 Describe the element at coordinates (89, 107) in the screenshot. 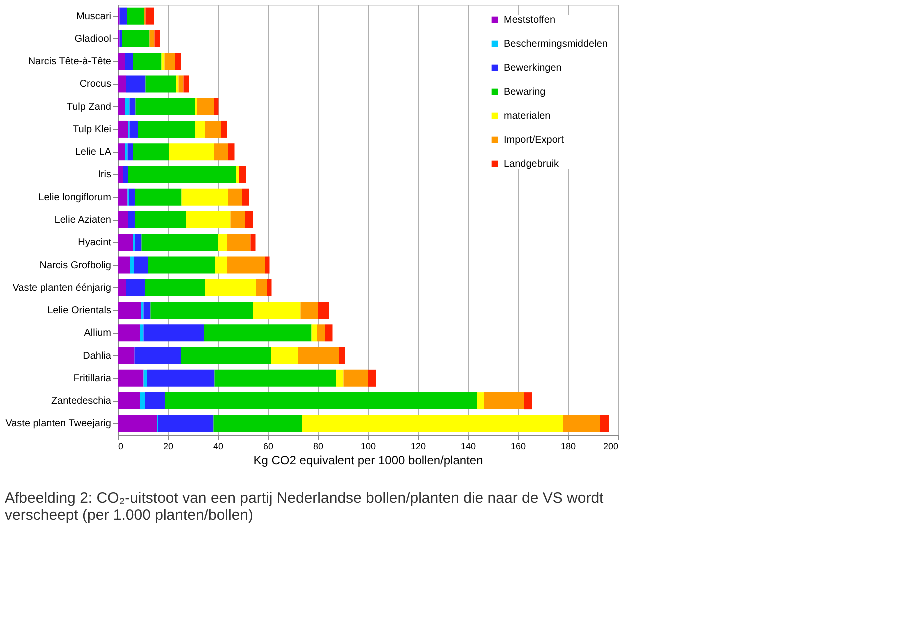

I see `y-tick-label: Tulp Zand` at that location.